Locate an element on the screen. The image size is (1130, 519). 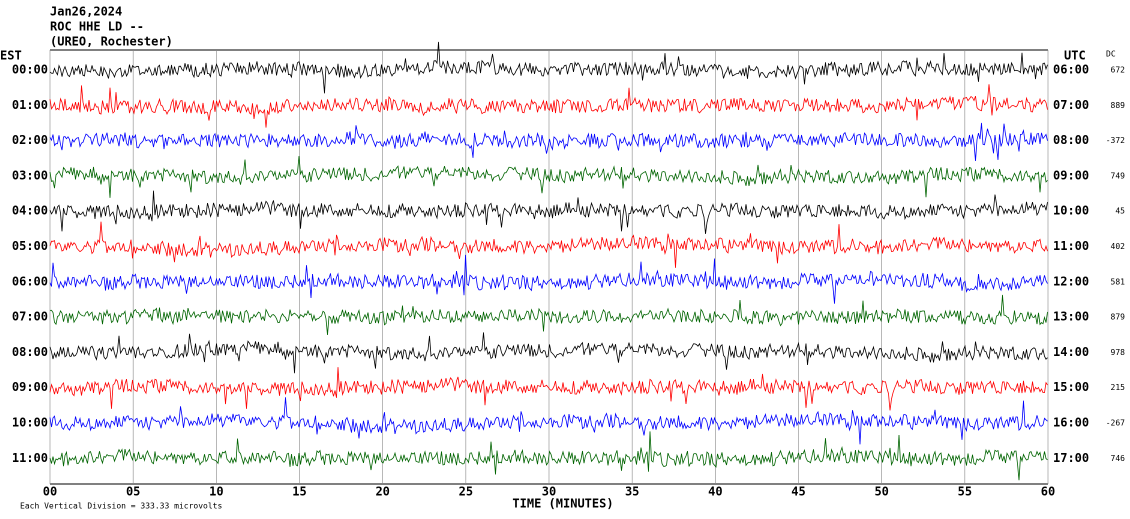
dc-value: -372 is located at coordinates (1115, 140).